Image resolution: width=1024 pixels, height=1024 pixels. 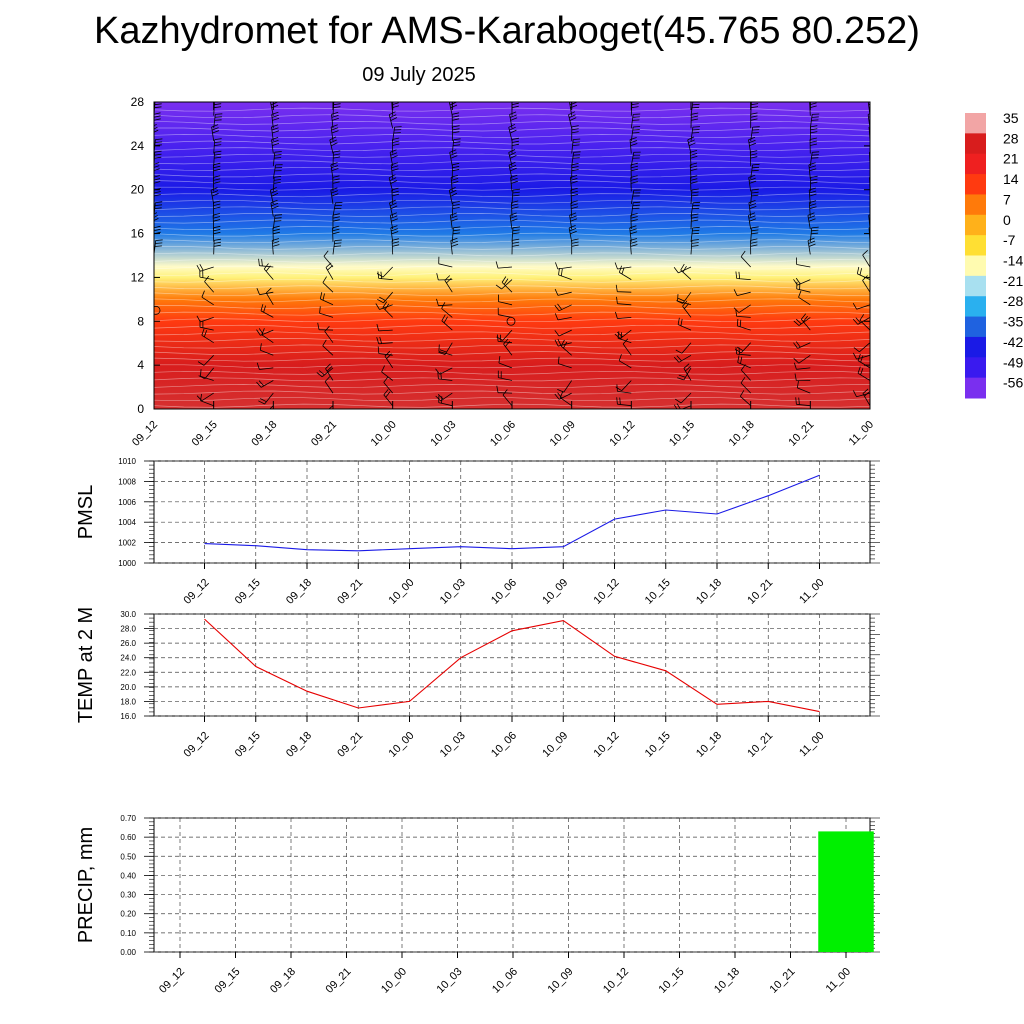 I want to click on x-tick-label: 10_15, so click(x=658, y=745).